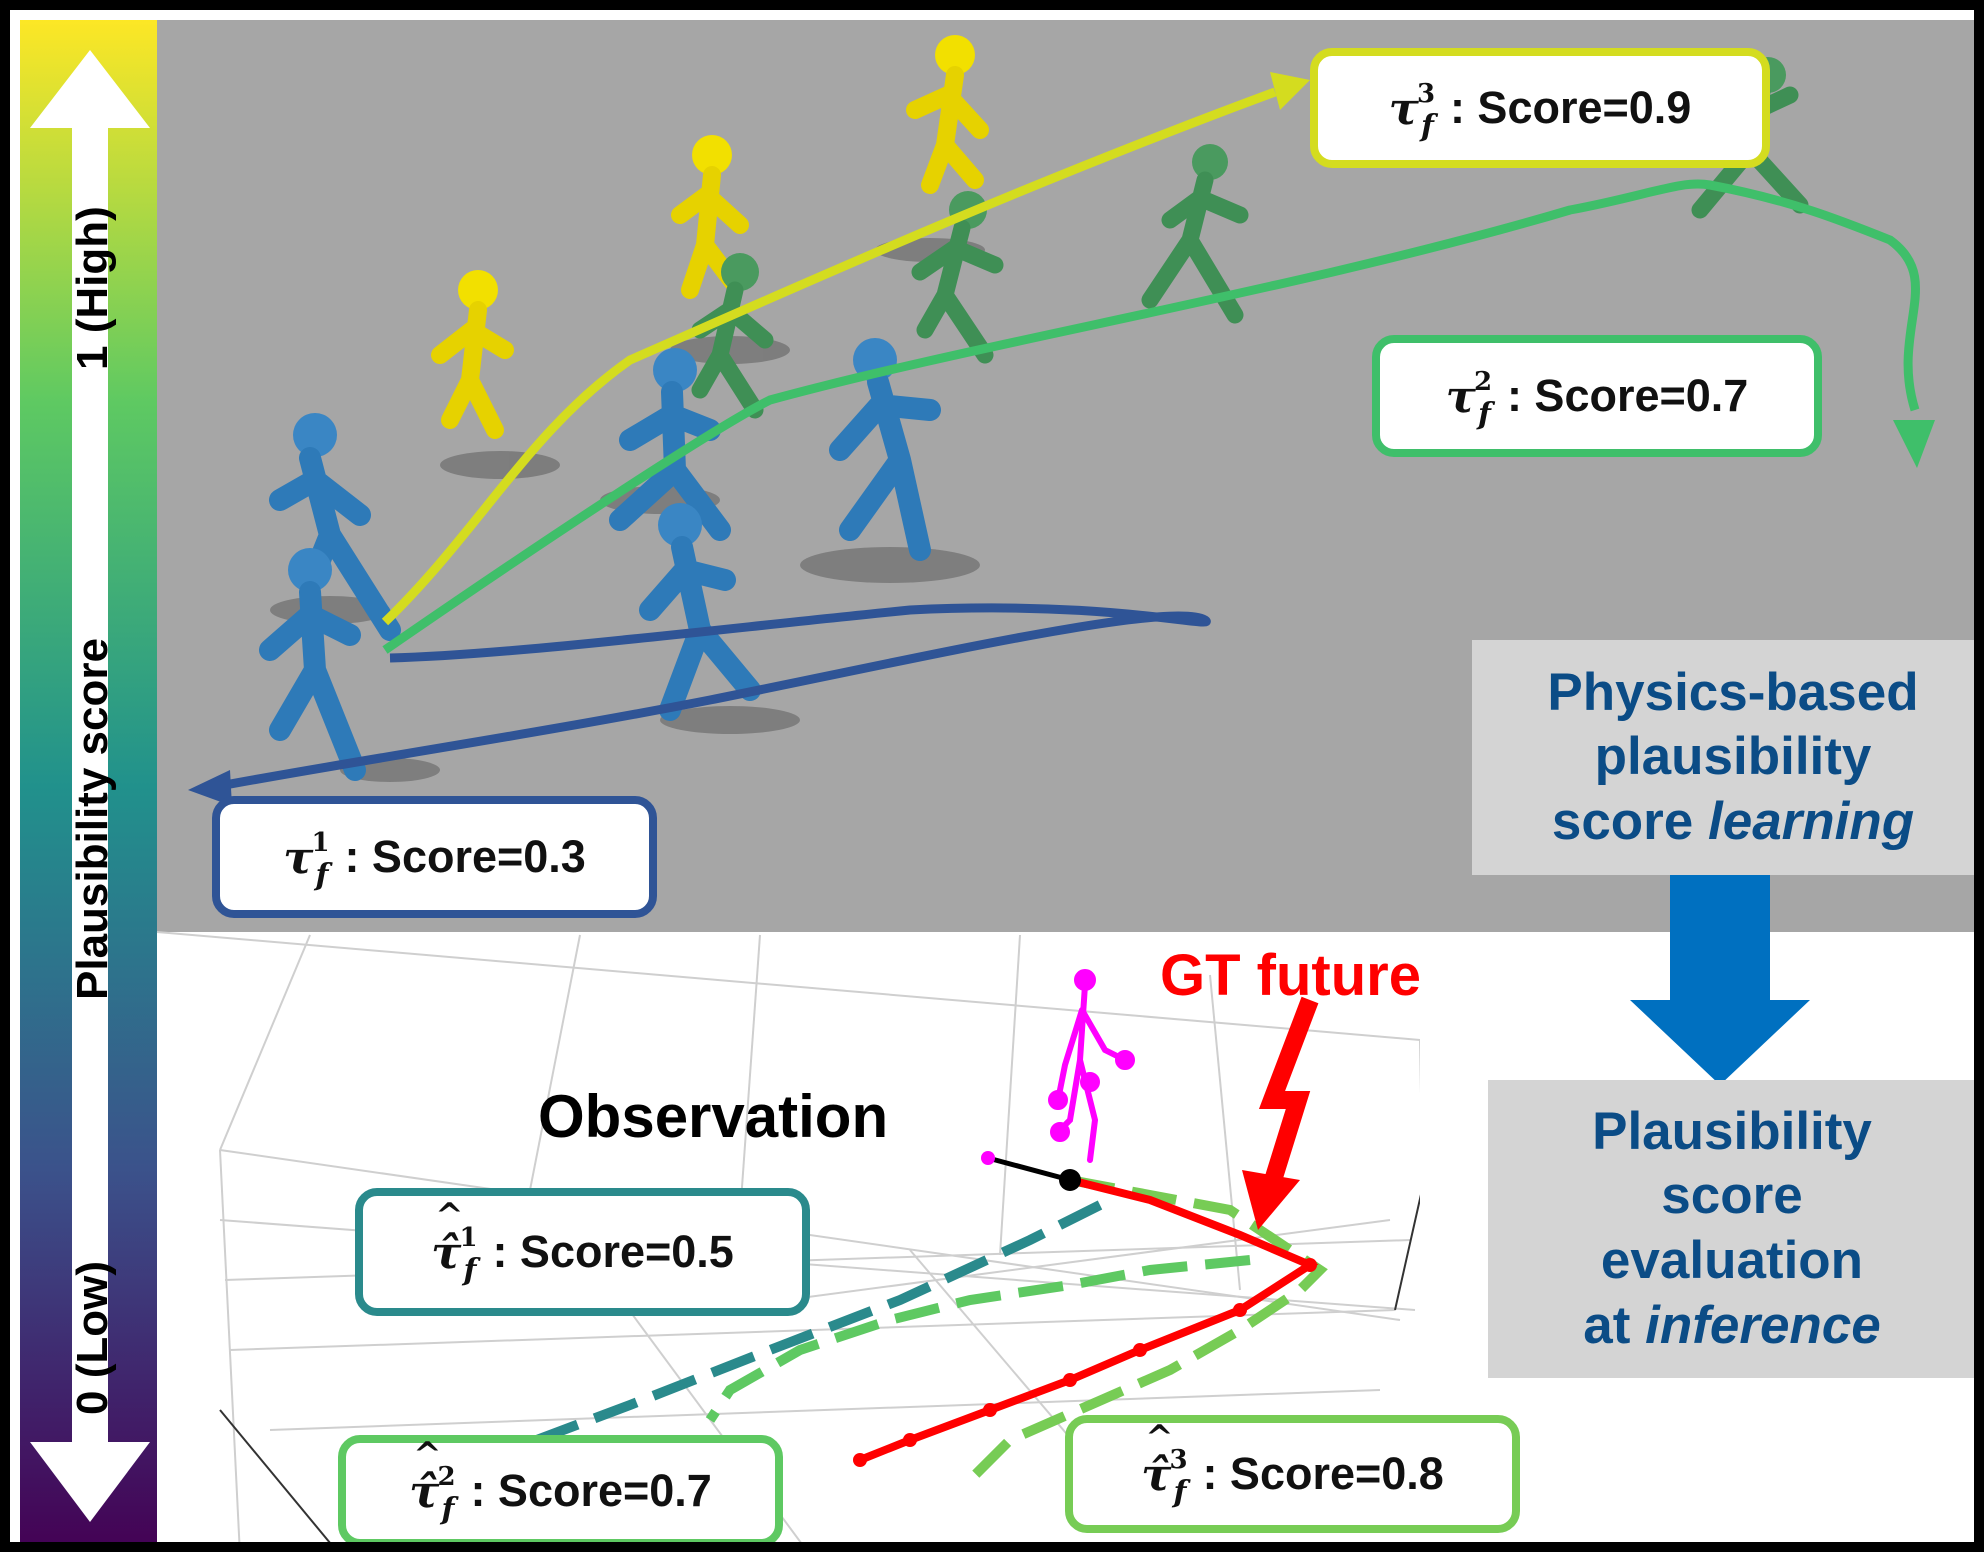 The width and height of the screenshot is (1984, 1552). I want to click on learning-line-2: plausibility, so click(1733, 757).